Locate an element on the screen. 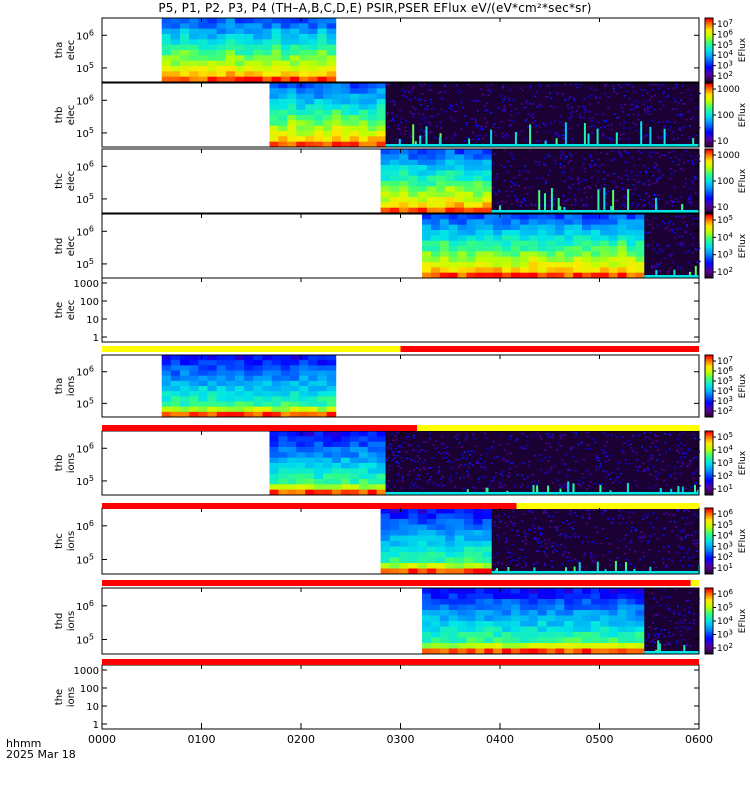  y-tick-label: 105 is located at coordinates (85, 68).